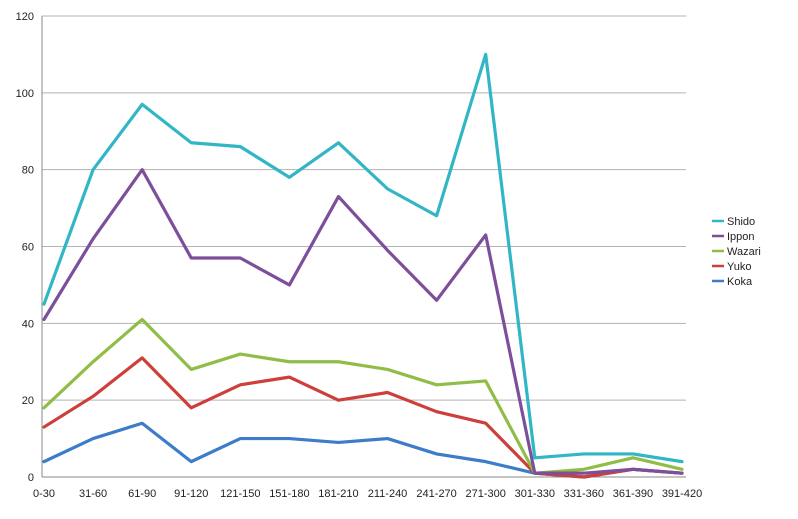 The image size is (798, 519). I want to click on legend-label-yuko: Yuko, so click(739, 267).